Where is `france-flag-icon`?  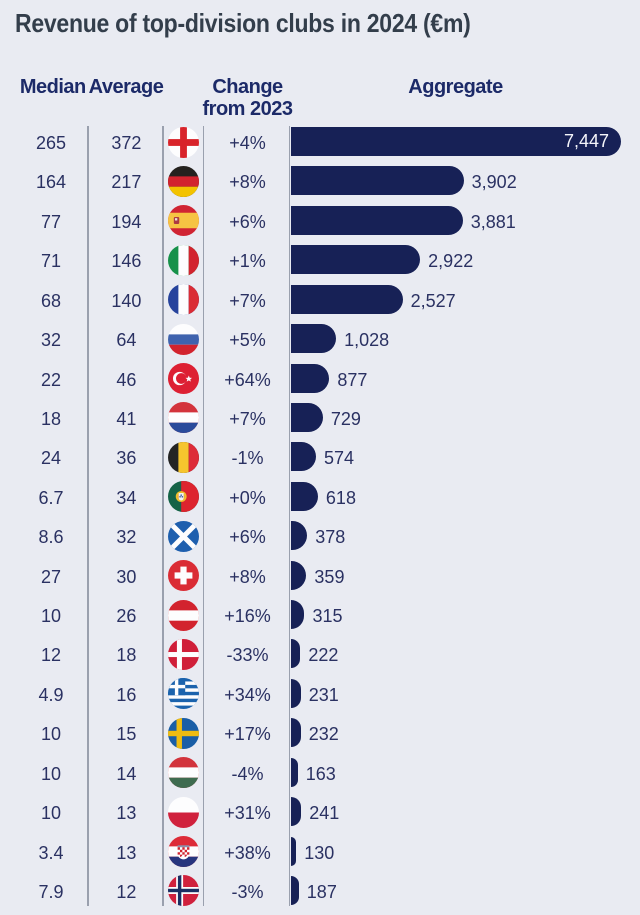
france-flag-icon is located at coordinates (183, 300).